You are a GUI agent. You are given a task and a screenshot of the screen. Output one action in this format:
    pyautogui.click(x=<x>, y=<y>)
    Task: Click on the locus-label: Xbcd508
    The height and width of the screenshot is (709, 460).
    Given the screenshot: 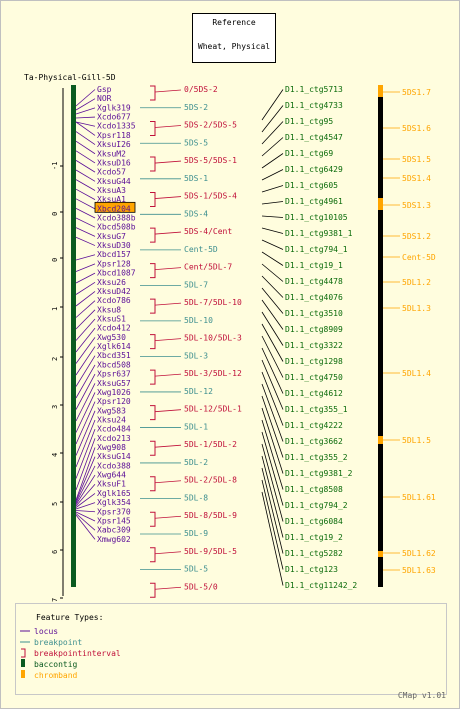 What is the action you would take?
    pyautogui.click(x=114, y=364)
    